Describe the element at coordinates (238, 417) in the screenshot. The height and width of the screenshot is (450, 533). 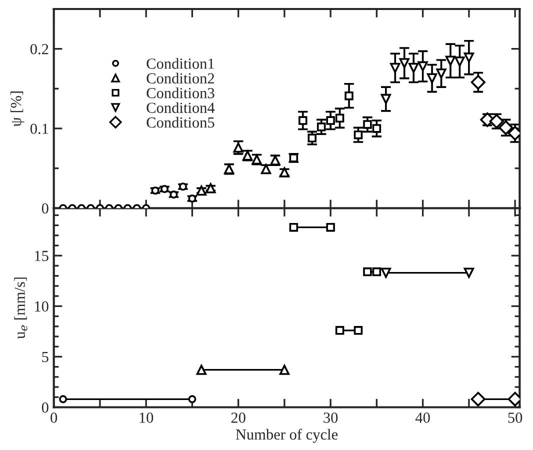
I see `x-tick-label: 20` at that location.